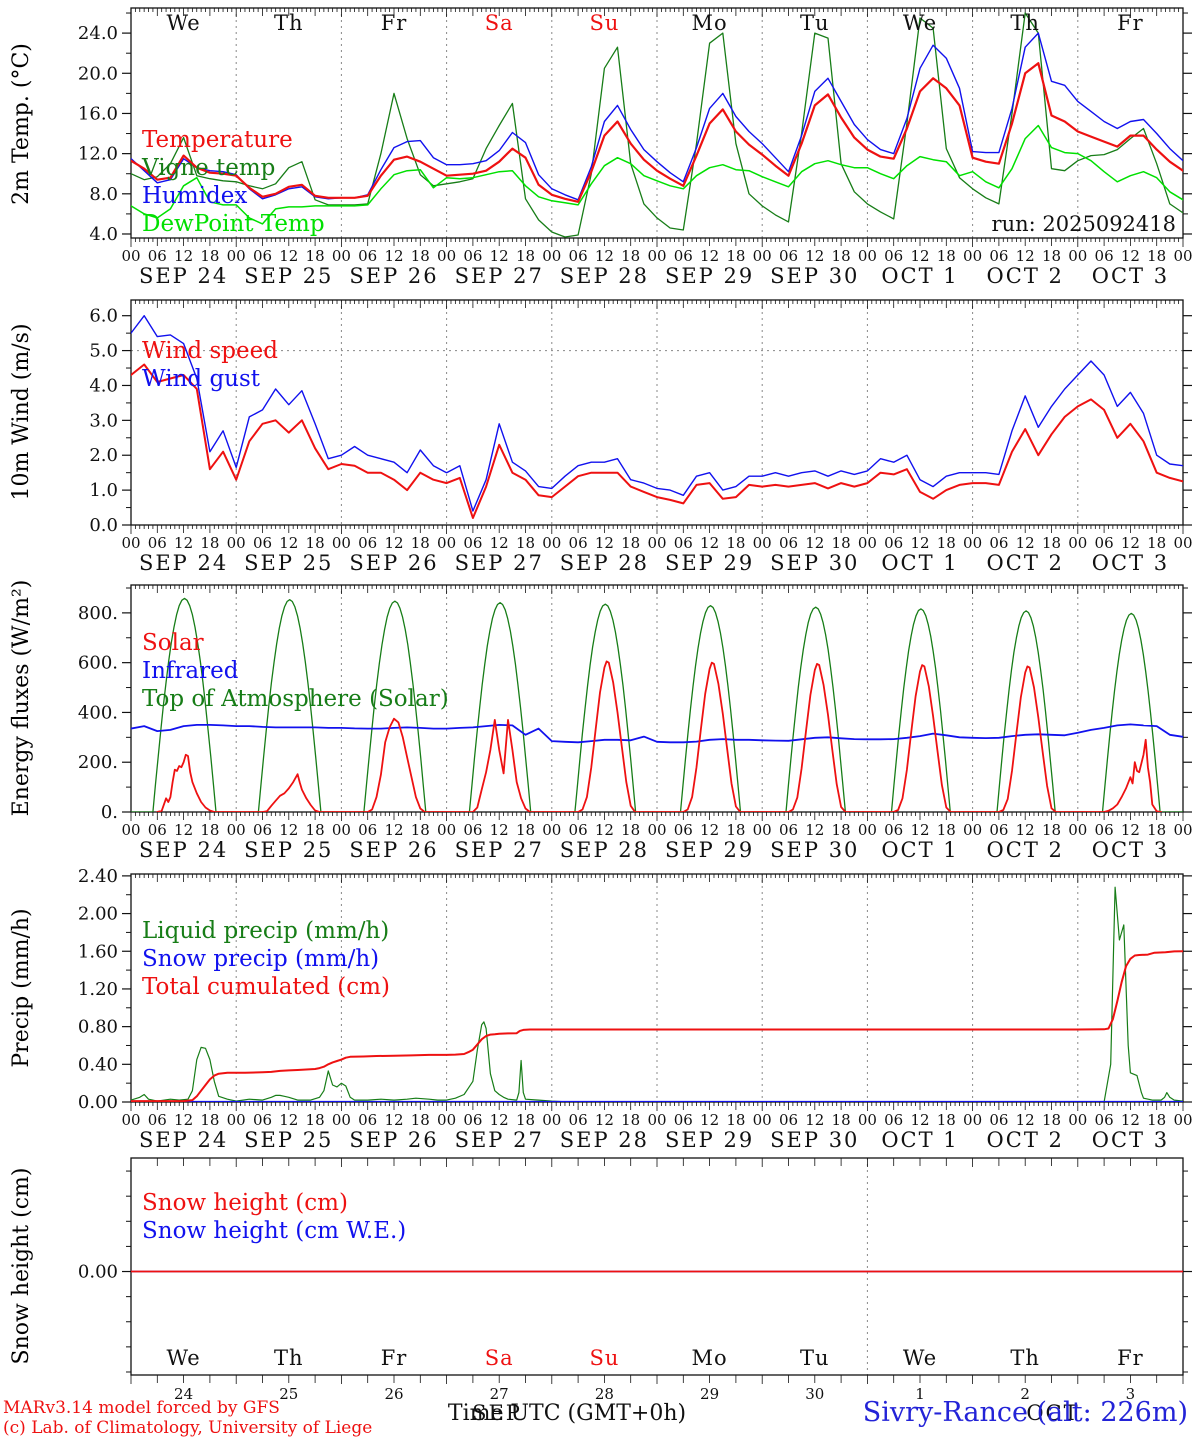 This screenshot has height=1440, width=1194. Describe the element at coordinates (567, 1413) in the screenshot. I see `xaxis-title: Time UTC (GMT+0h)` at that location.